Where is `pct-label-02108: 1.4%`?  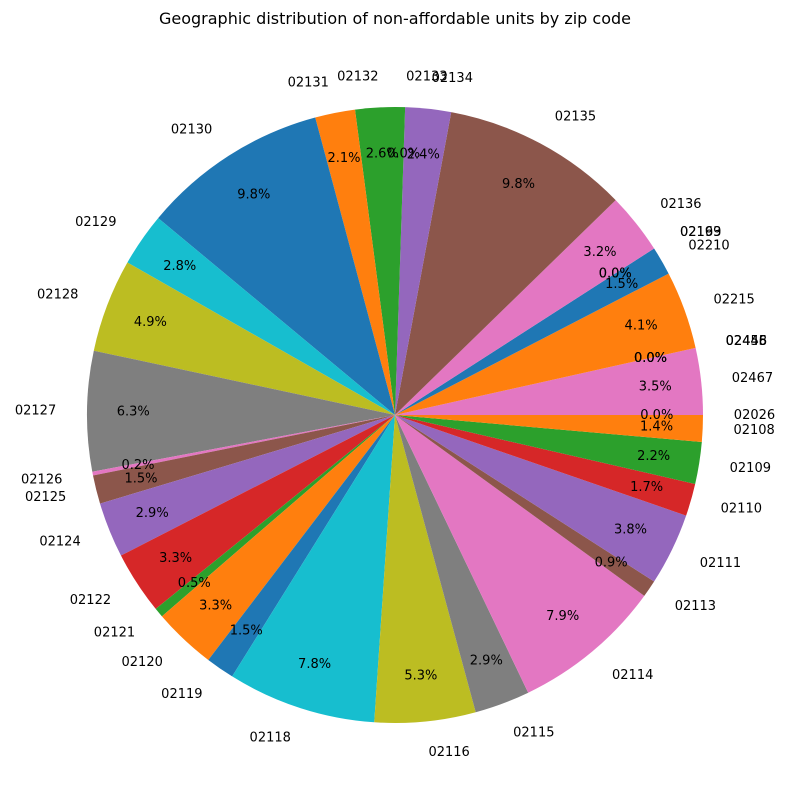 pct-label-02108: 1.4% is located at coordinates (656, 426).